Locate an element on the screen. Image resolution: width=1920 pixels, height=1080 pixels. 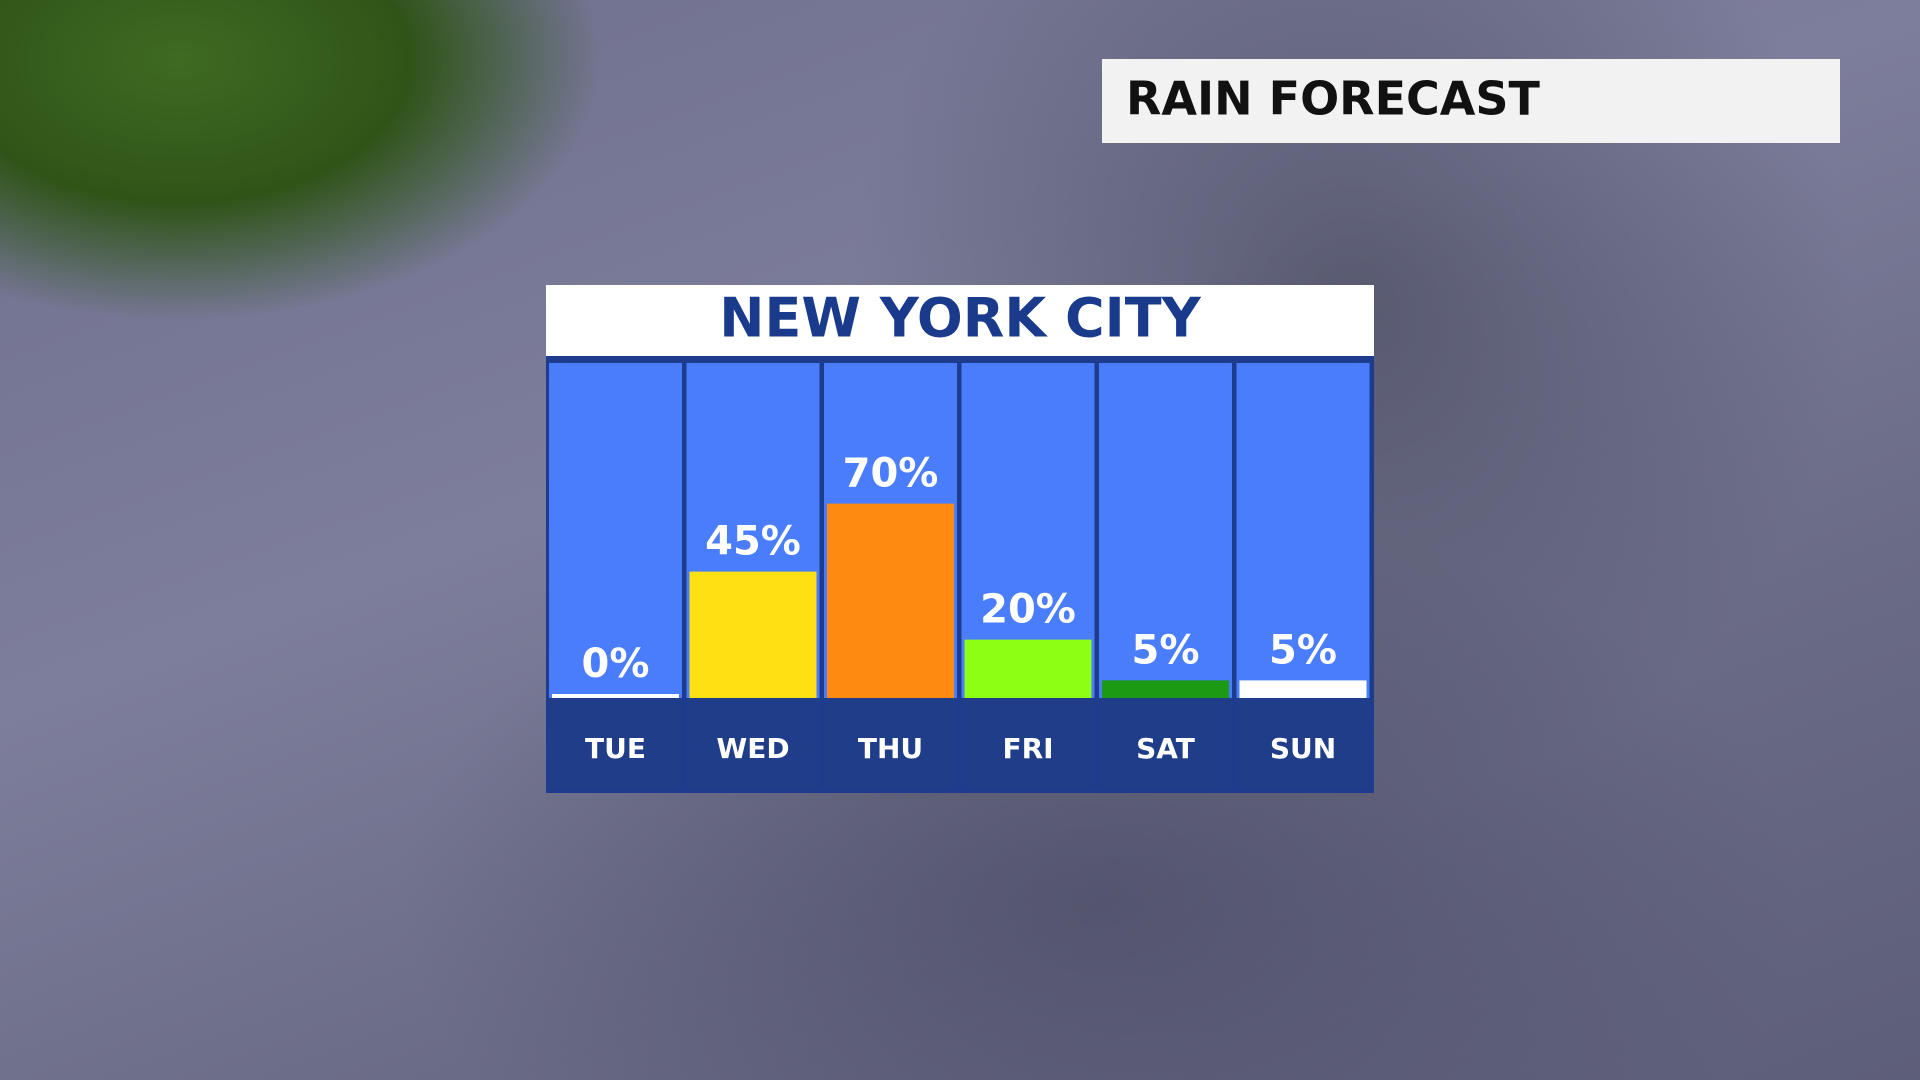
chart-title: NEW YORK CITY is located at coordinates (960, 318).